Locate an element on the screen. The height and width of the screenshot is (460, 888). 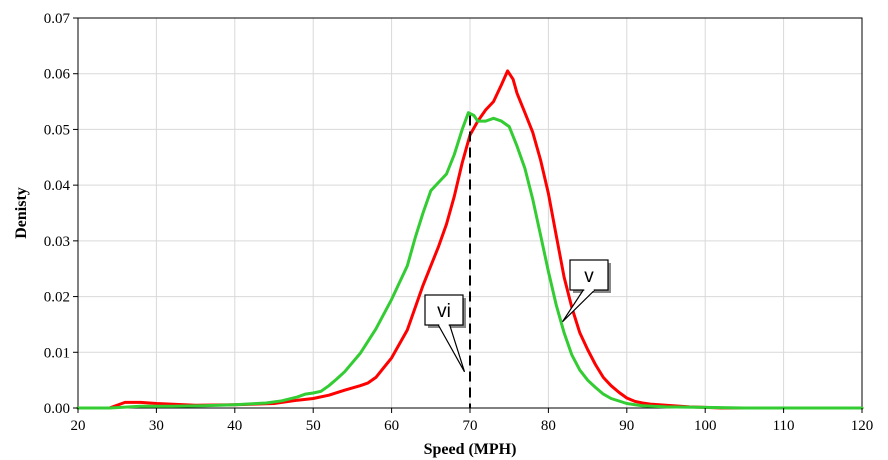
y-tick-label: 0.01 is located at coordinates (57, 353).